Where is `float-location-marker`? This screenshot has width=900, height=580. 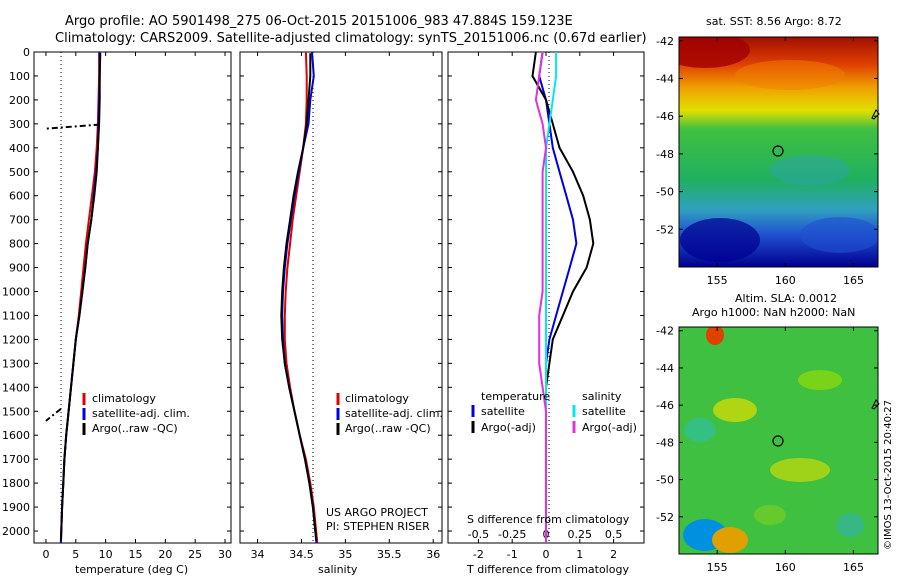 float-location-marker is located at coordinates (778, 151).